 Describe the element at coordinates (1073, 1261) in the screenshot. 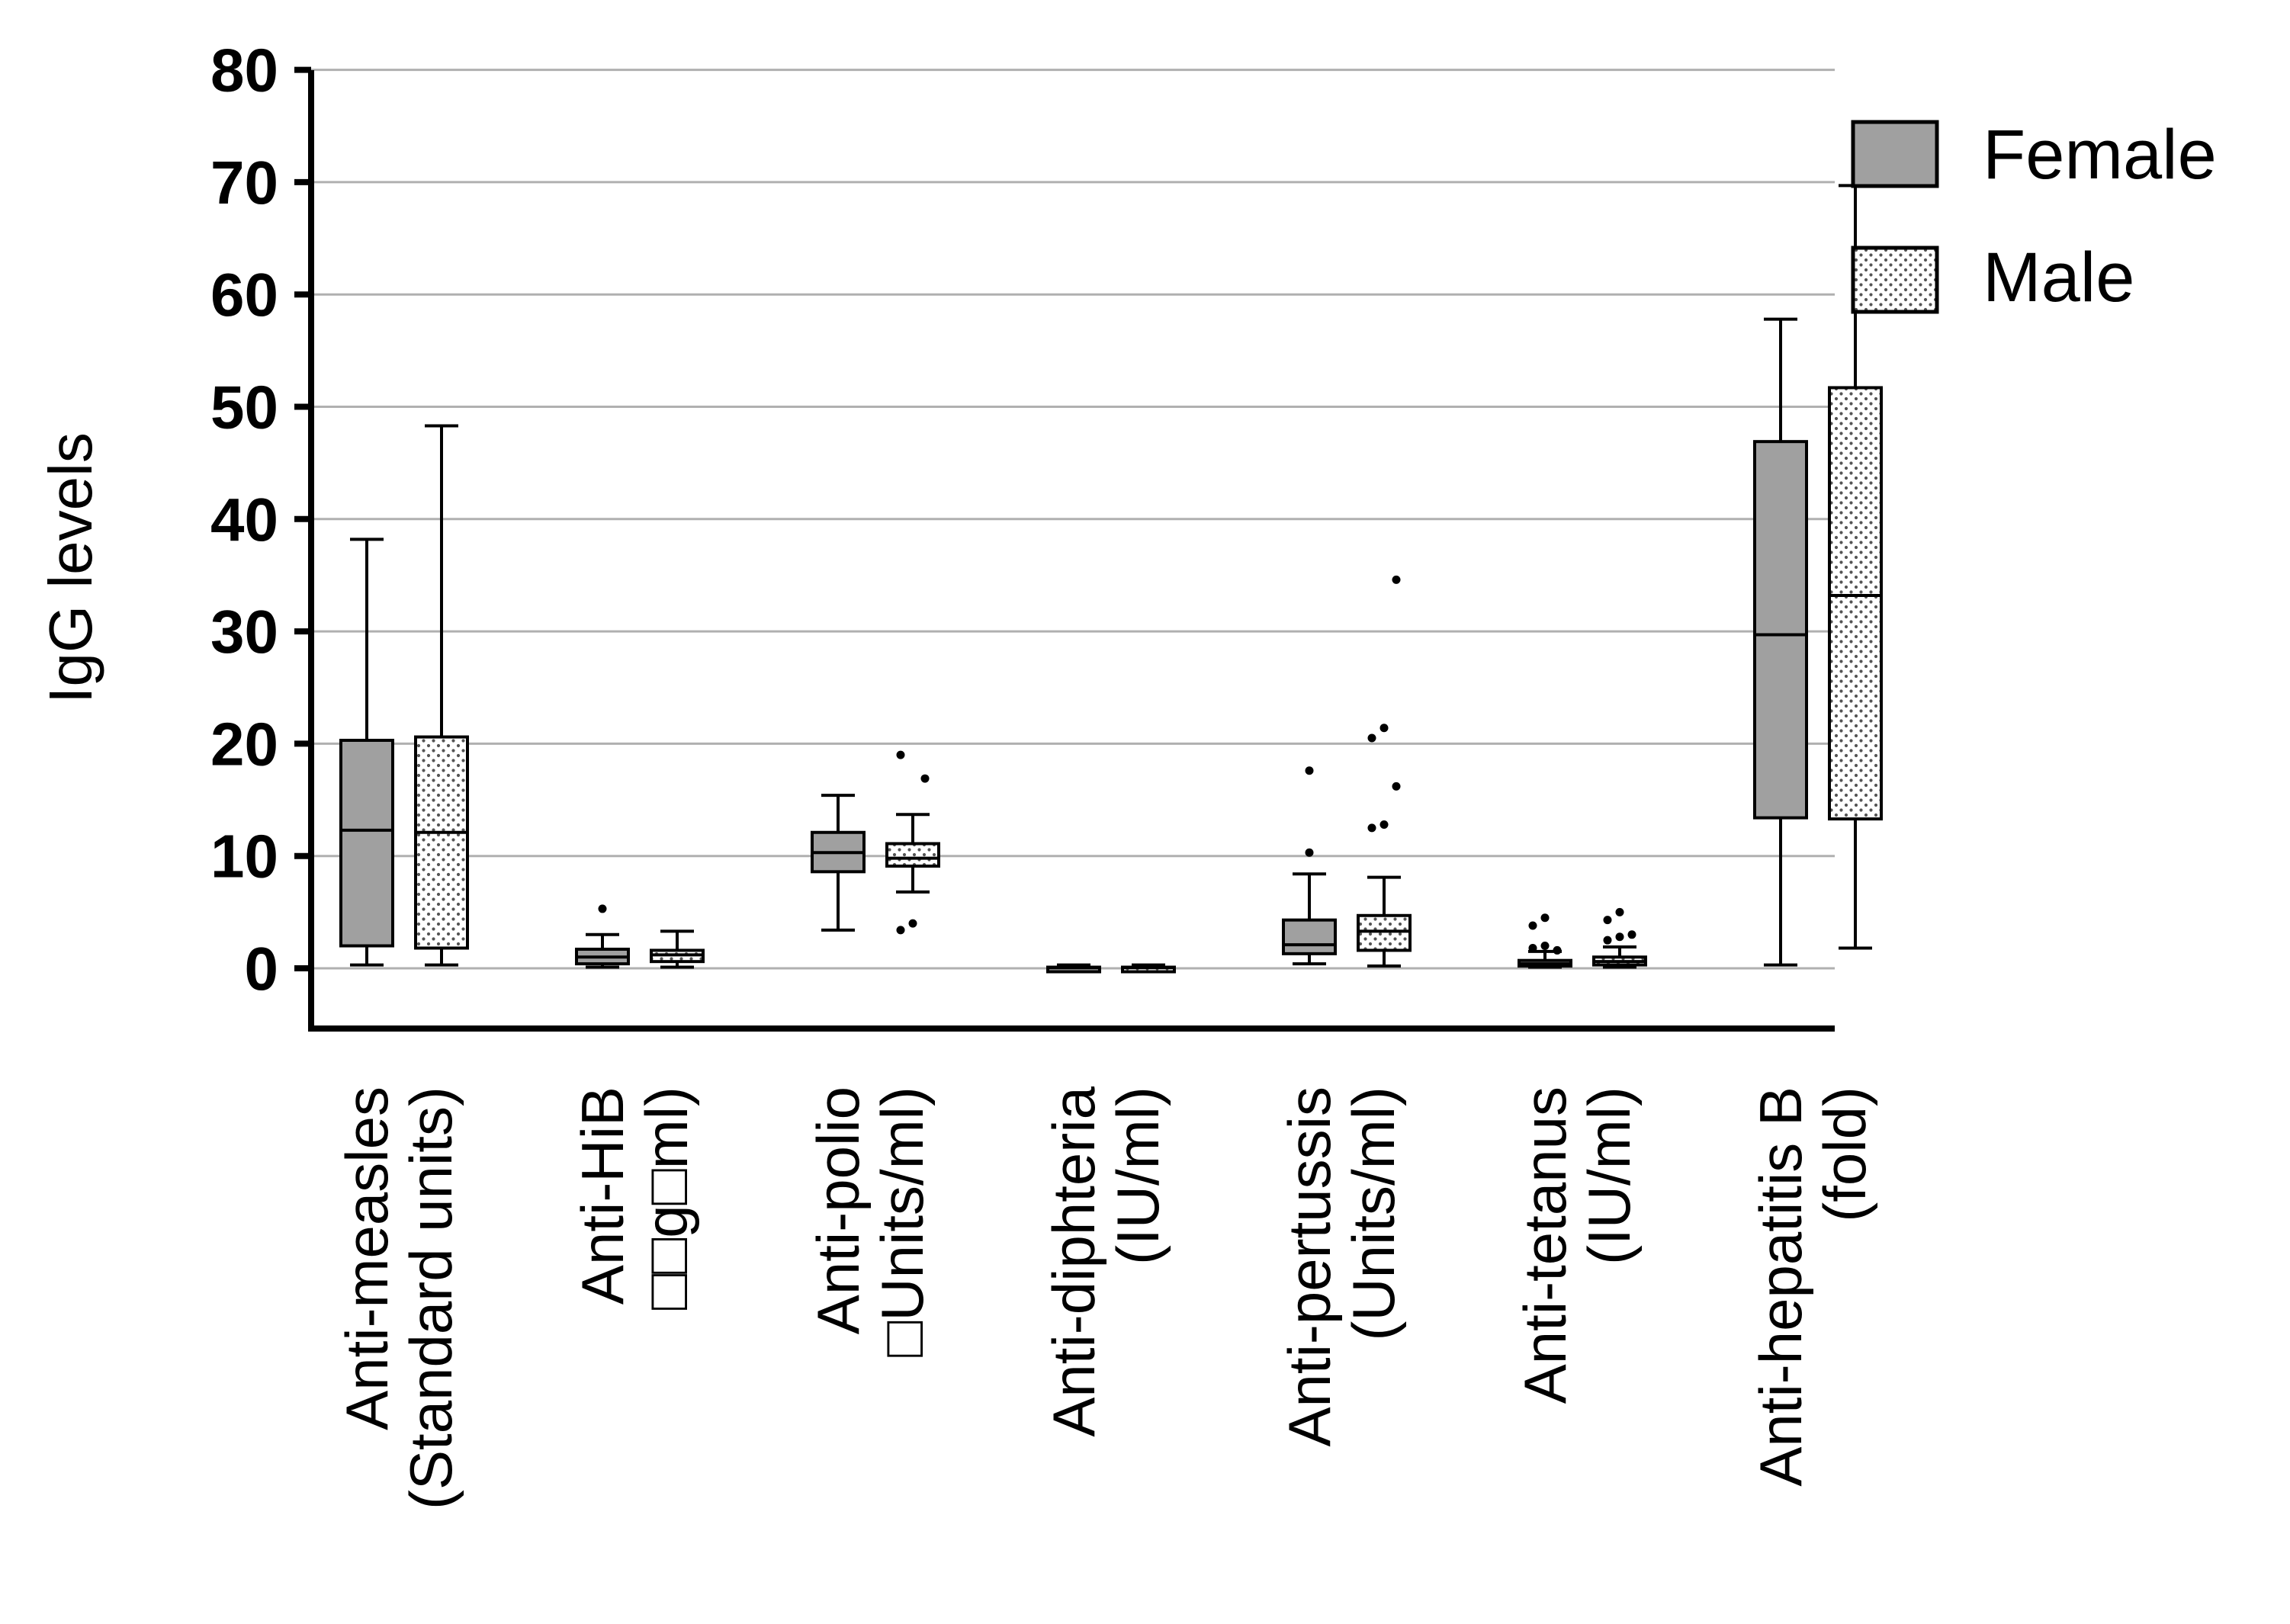

I see `category-label-line1: Anti-diphteria` at that location.